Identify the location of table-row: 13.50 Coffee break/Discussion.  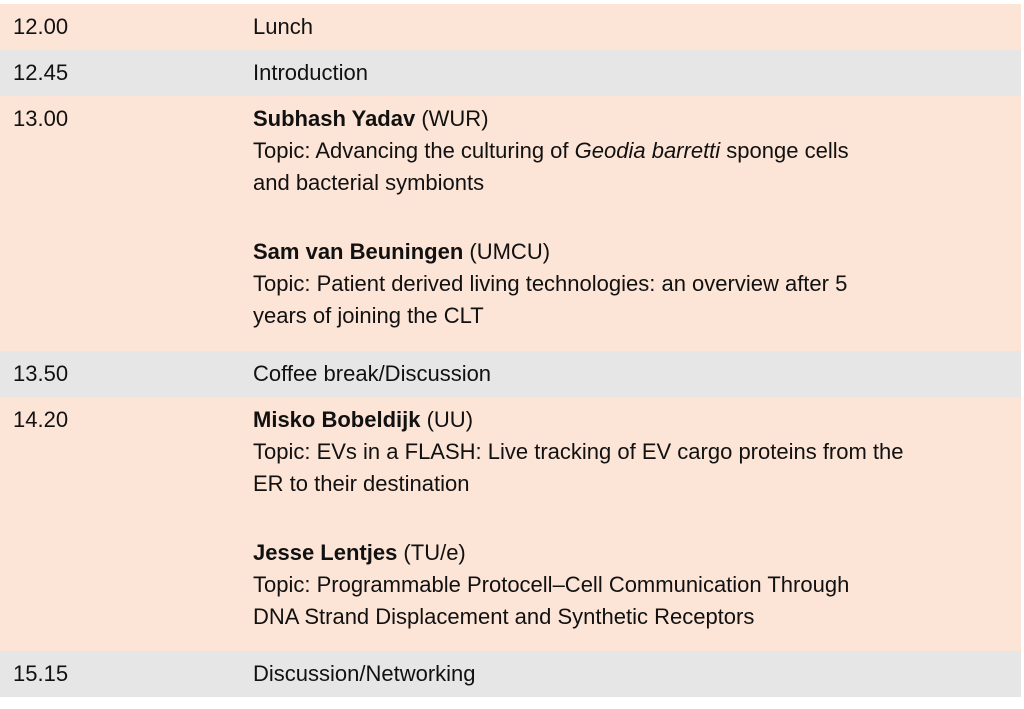
(510, 374).